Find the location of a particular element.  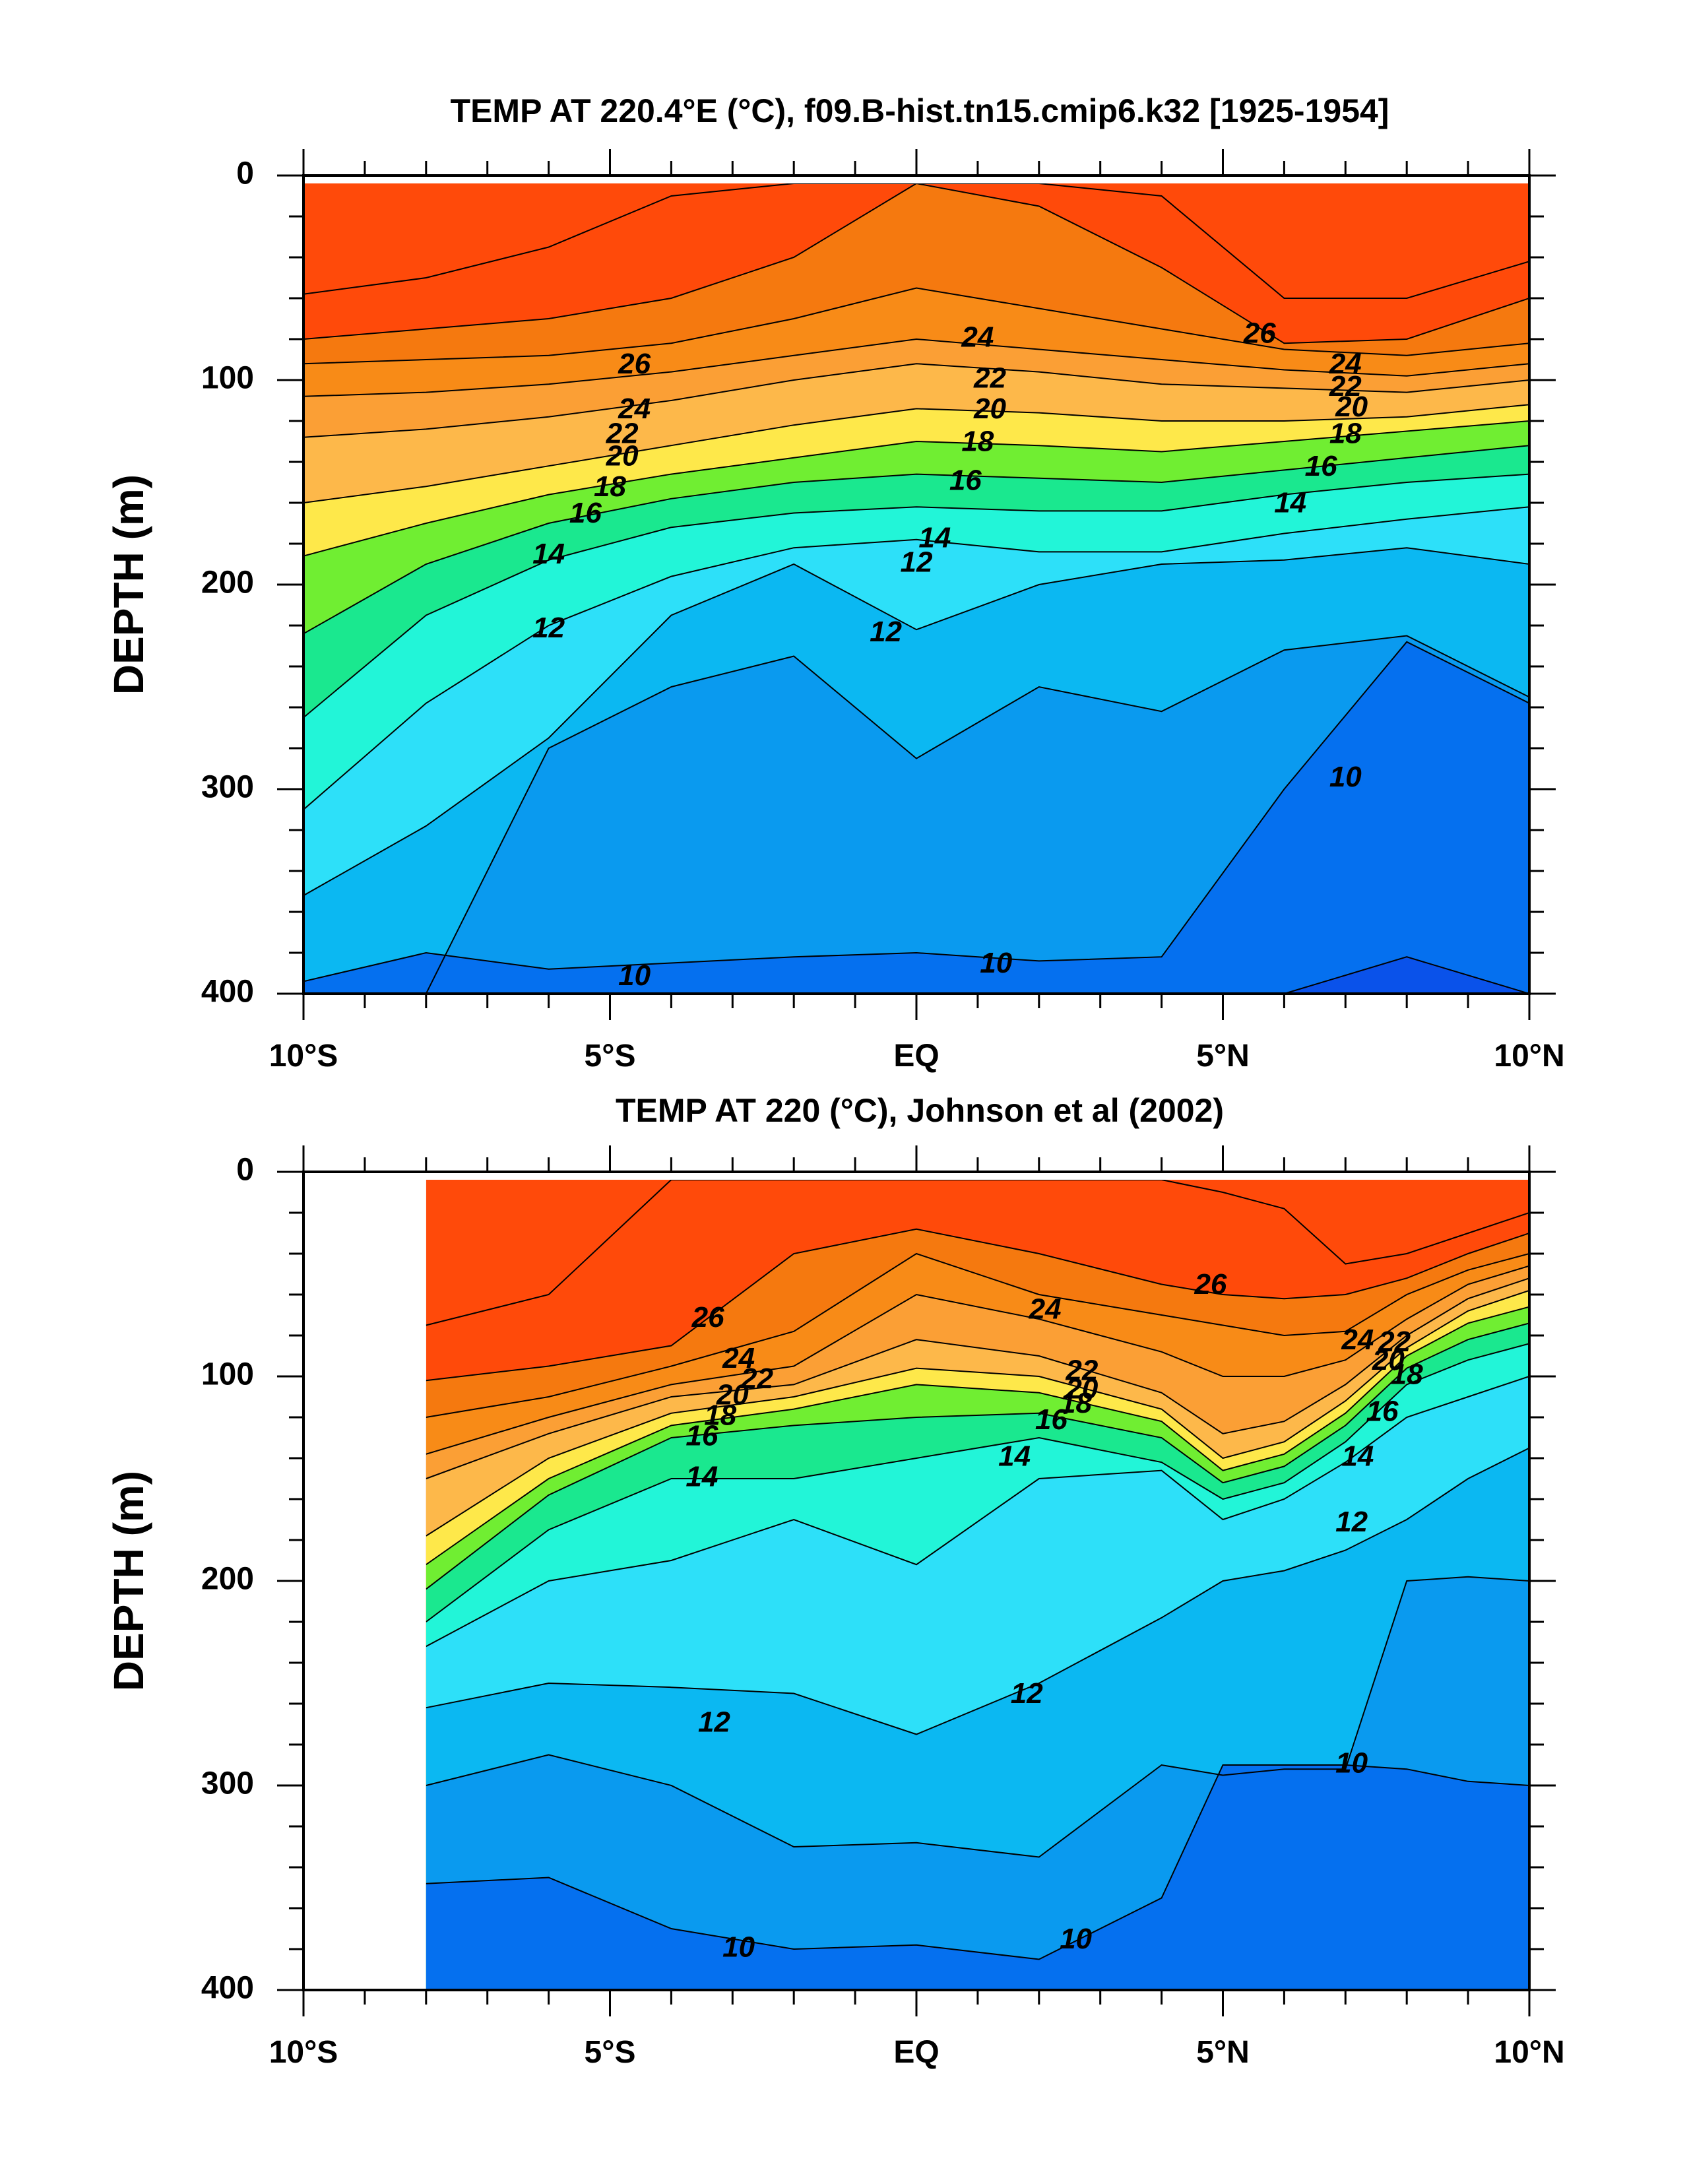

chart-title: TEMP AT 220 (°C), Johnson et al (2002) is located at coordinates (920, 1110).